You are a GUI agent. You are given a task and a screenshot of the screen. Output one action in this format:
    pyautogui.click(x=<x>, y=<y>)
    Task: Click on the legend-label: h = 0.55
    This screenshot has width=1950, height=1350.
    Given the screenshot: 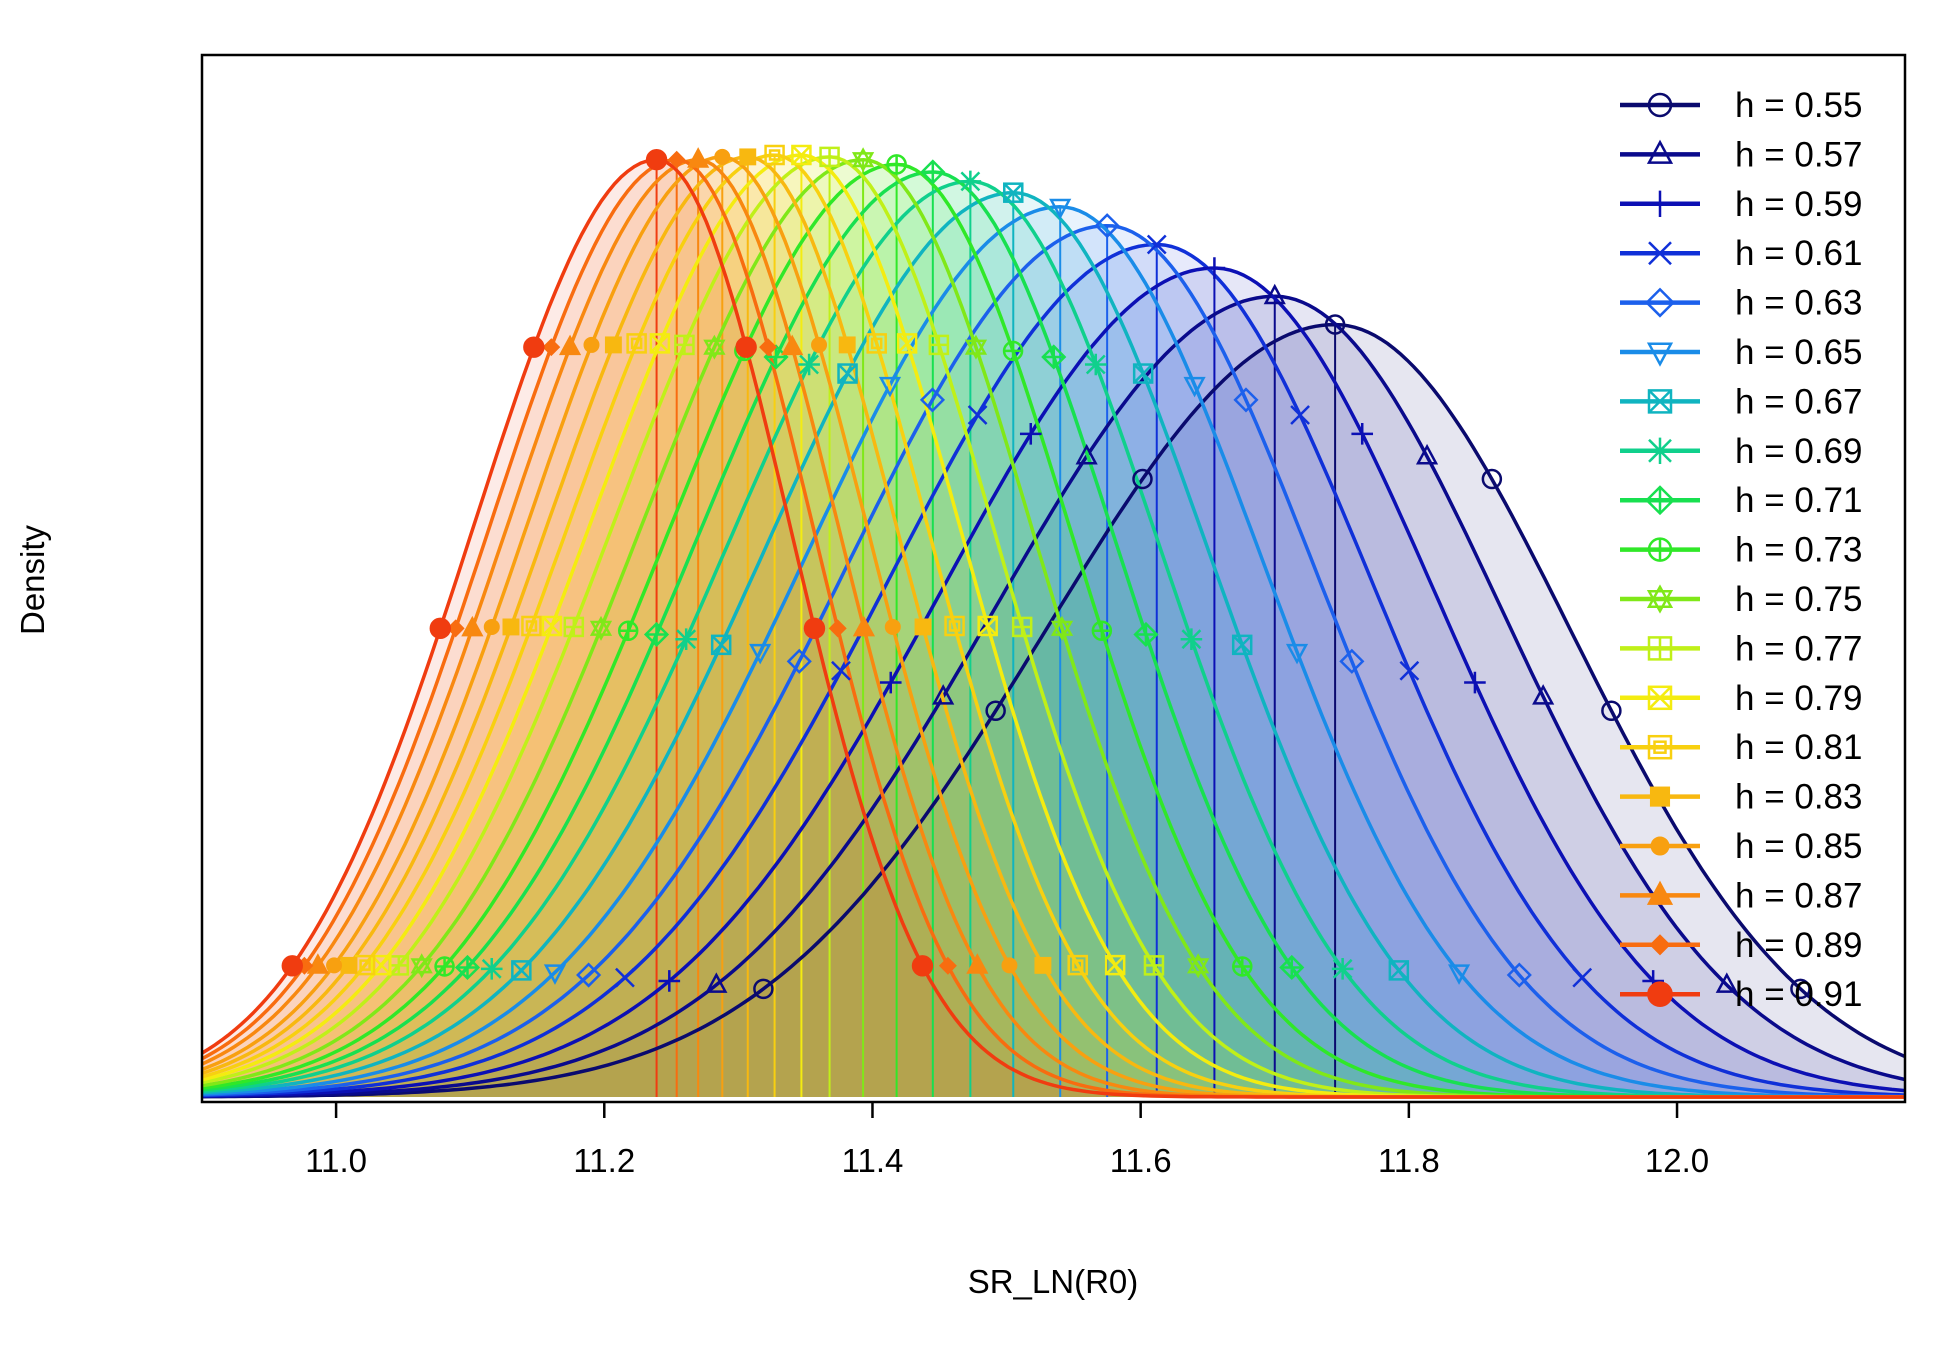 What is the action you would take?
    pyautogui.click(x=1798, y=105)
    